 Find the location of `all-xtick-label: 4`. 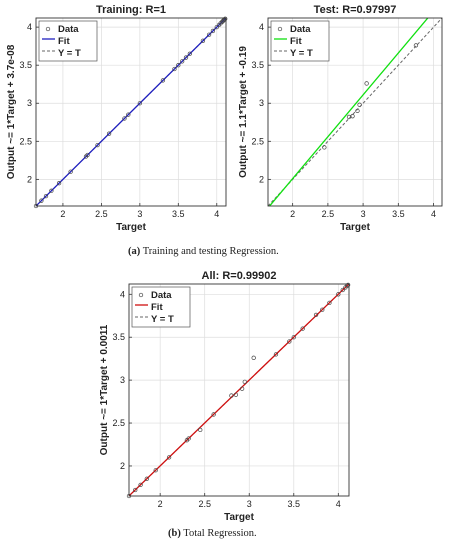

all-xtick-label: 4 is located at coordinates (338, 504).